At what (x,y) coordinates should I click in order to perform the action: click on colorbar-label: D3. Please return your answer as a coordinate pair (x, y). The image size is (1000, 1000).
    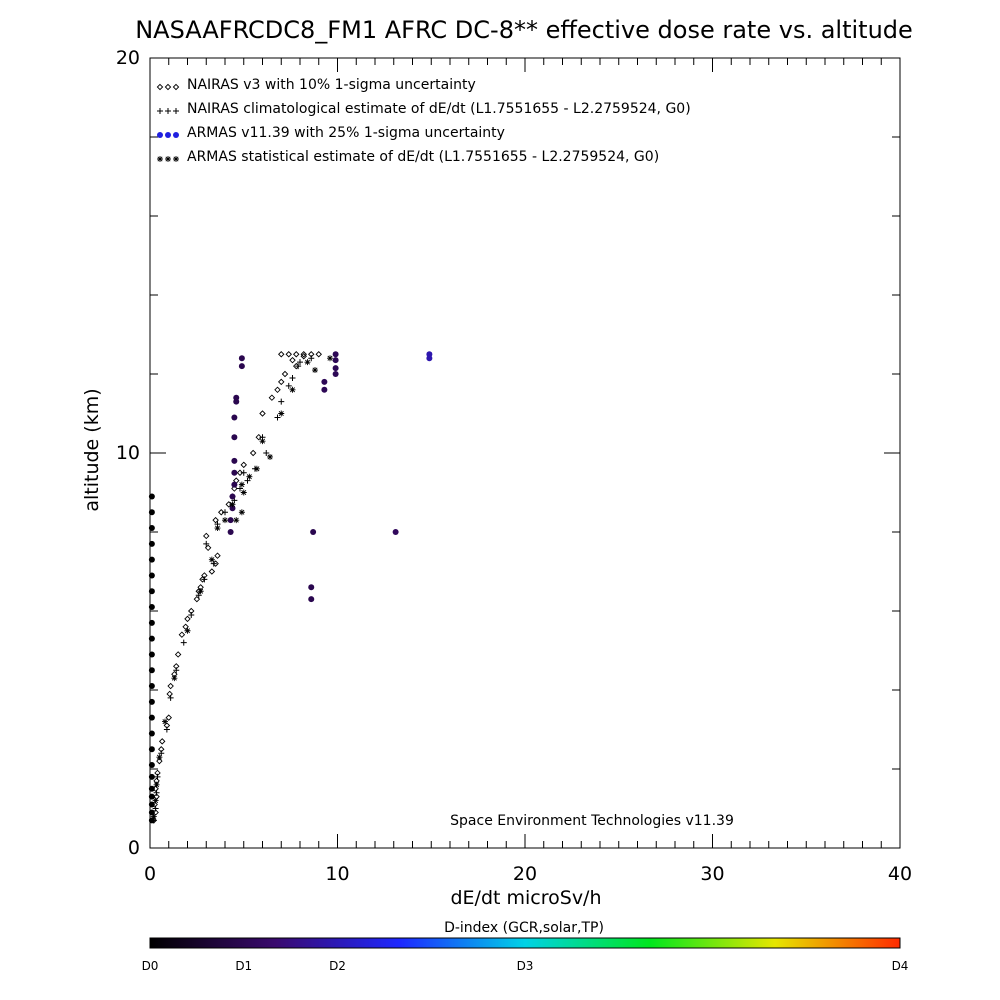
    Looking at the image, I should click on (525, 966).